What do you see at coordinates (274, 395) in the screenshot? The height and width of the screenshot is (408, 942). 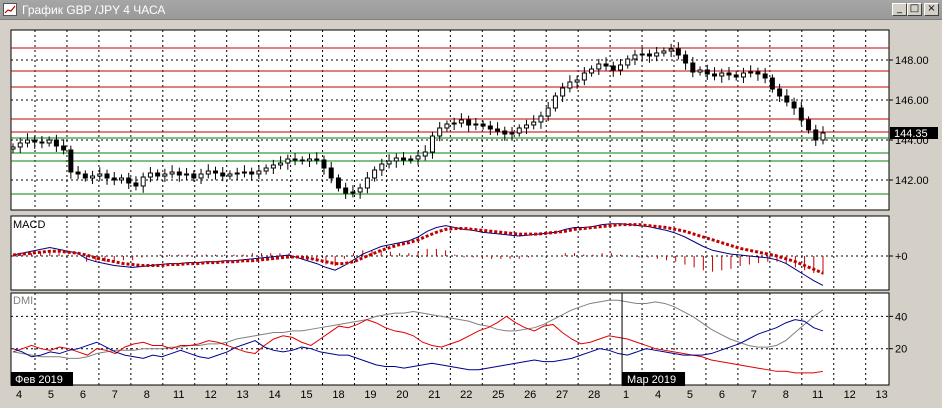 I see `x-axis-label: 14` at bounding box center [274, 395].